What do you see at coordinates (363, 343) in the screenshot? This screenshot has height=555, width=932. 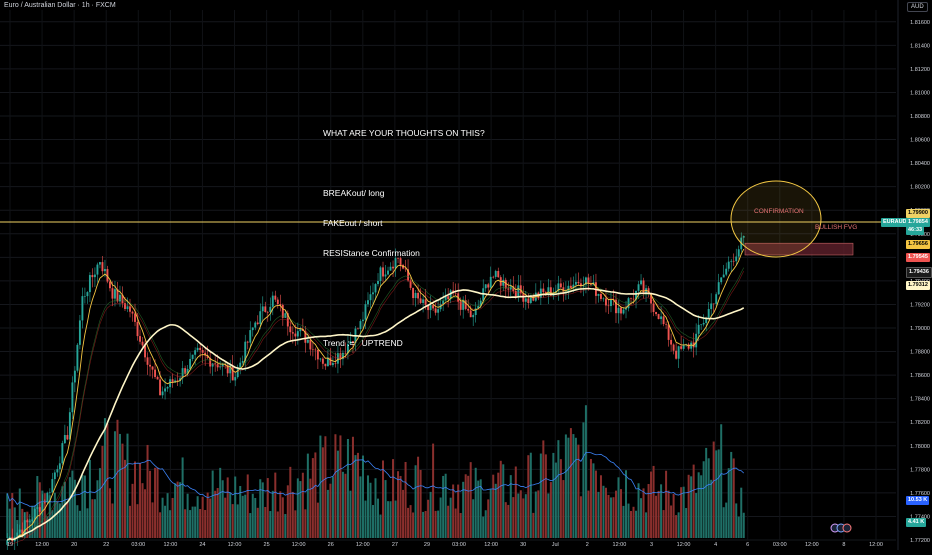 I see `annotation-trend: Trend := UPTREND` at bounding box center [363, 343].